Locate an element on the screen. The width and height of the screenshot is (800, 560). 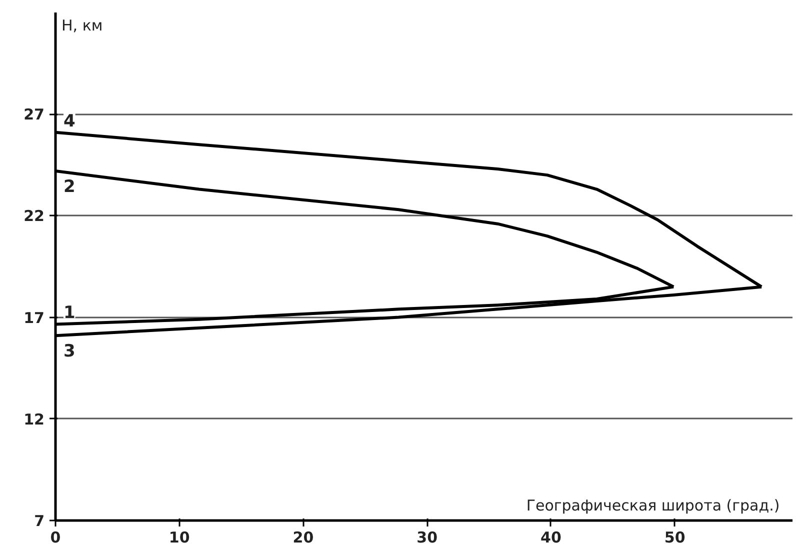
x-tick-label: 30 is located at coordinates (427, 537).